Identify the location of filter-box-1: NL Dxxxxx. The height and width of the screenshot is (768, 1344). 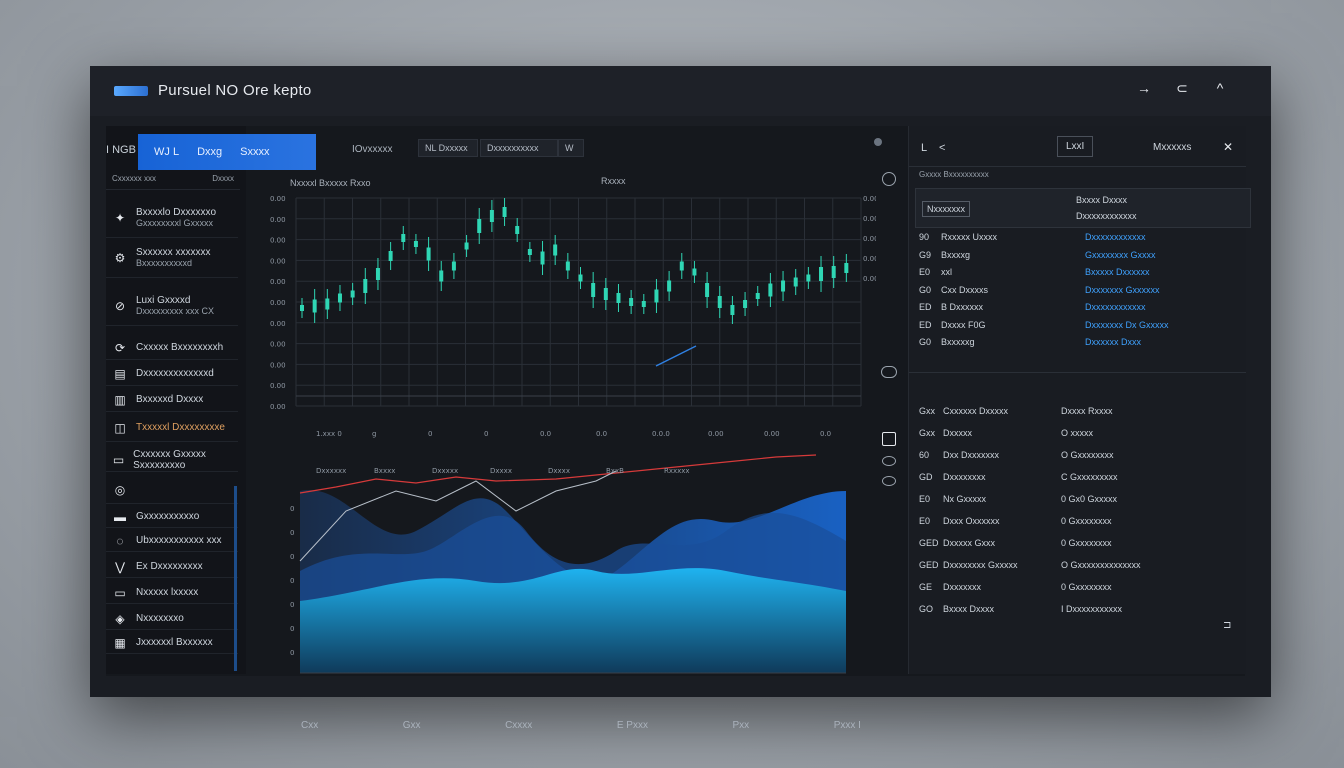
(448, 148).